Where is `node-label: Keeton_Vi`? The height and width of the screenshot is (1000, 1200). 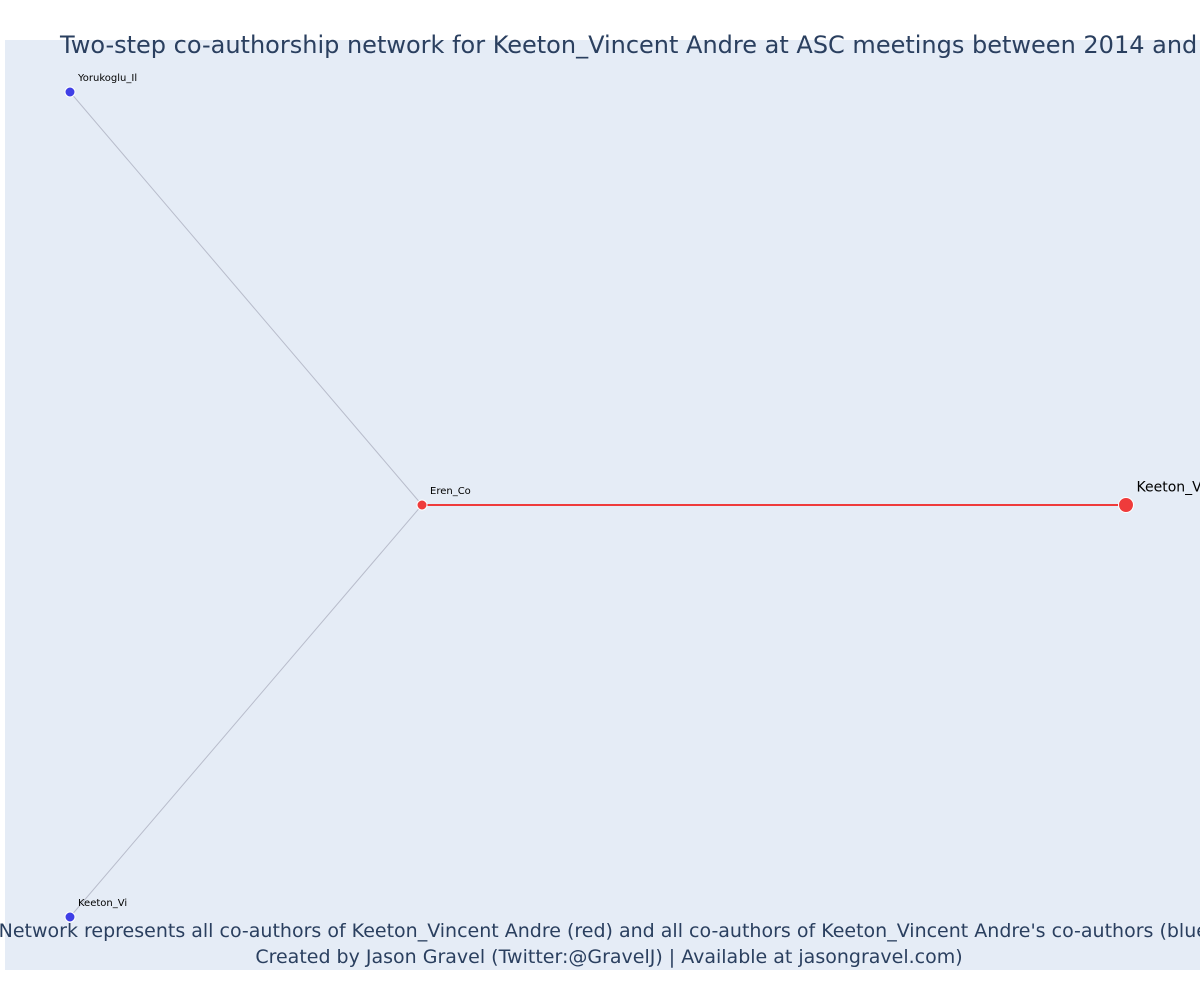
node-label: Keeton_Vi is located at coordinates (102, 903).